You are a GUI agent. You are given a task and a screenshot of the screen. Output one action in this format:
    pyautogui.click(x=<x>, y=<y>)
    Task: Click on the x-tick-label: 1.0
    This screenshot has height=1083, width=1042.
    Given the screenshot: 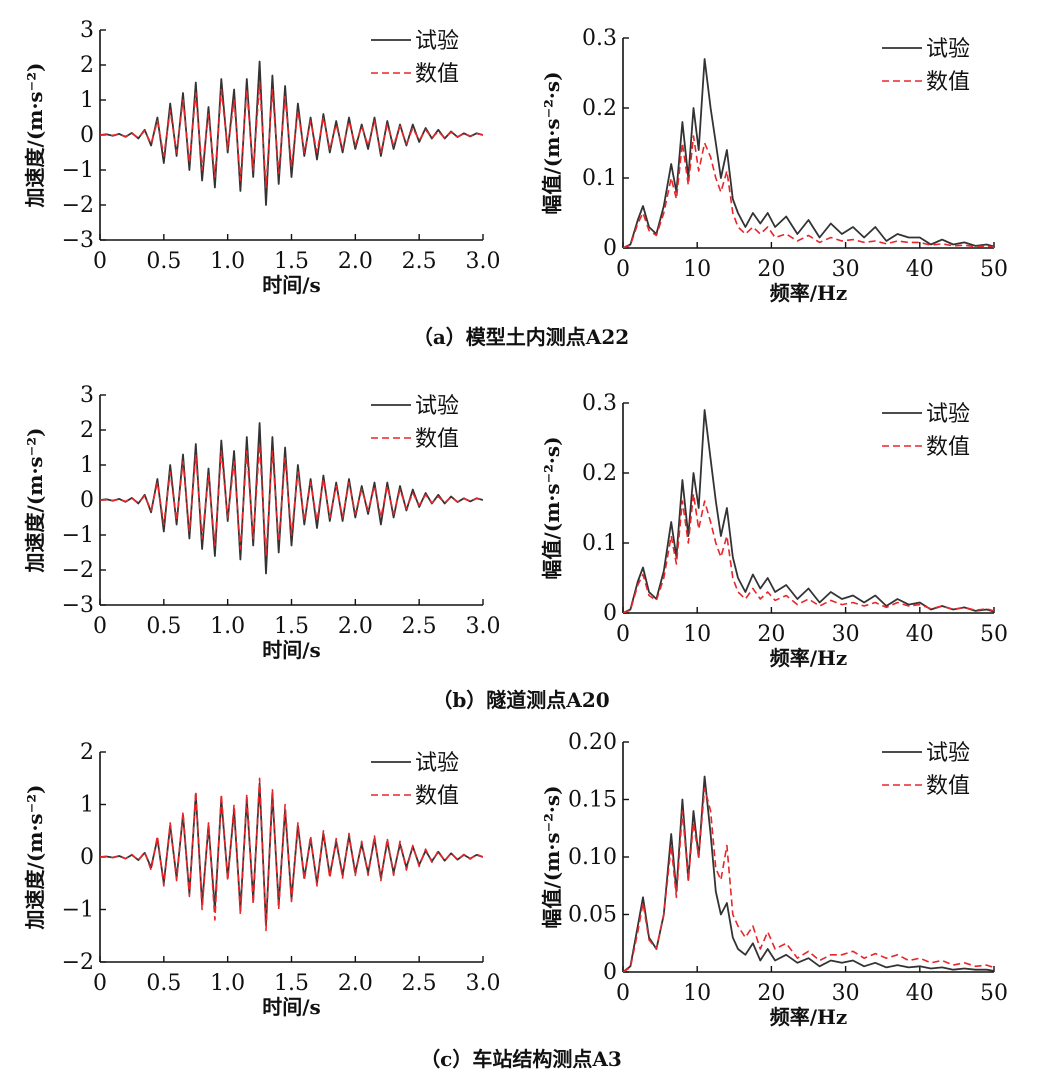 What is the action you would take?
    pyautogui.click(x=227, y=626)
    